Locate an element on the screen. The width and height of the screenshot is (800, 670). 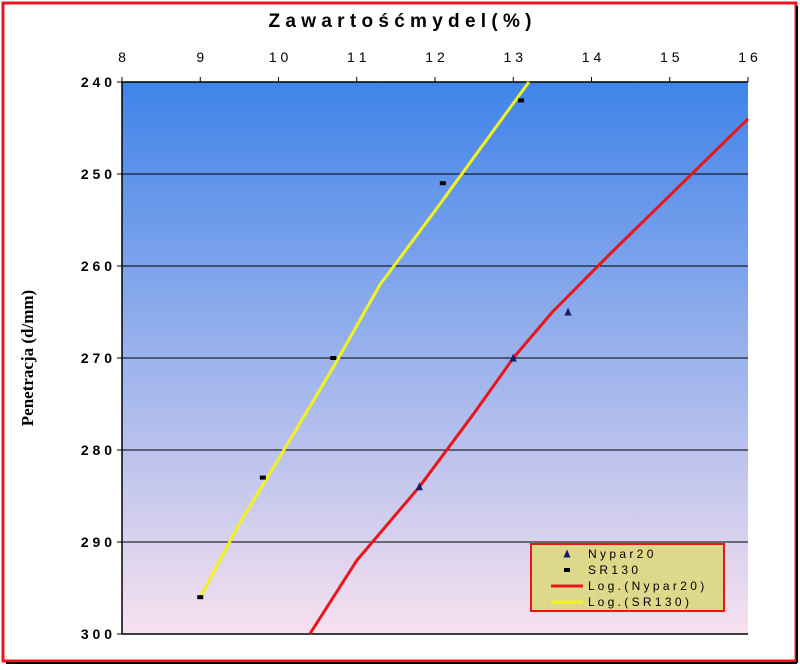
legend-label: L o g . ( N y p a r 2 0 ) is located at coordinates (646, 586).